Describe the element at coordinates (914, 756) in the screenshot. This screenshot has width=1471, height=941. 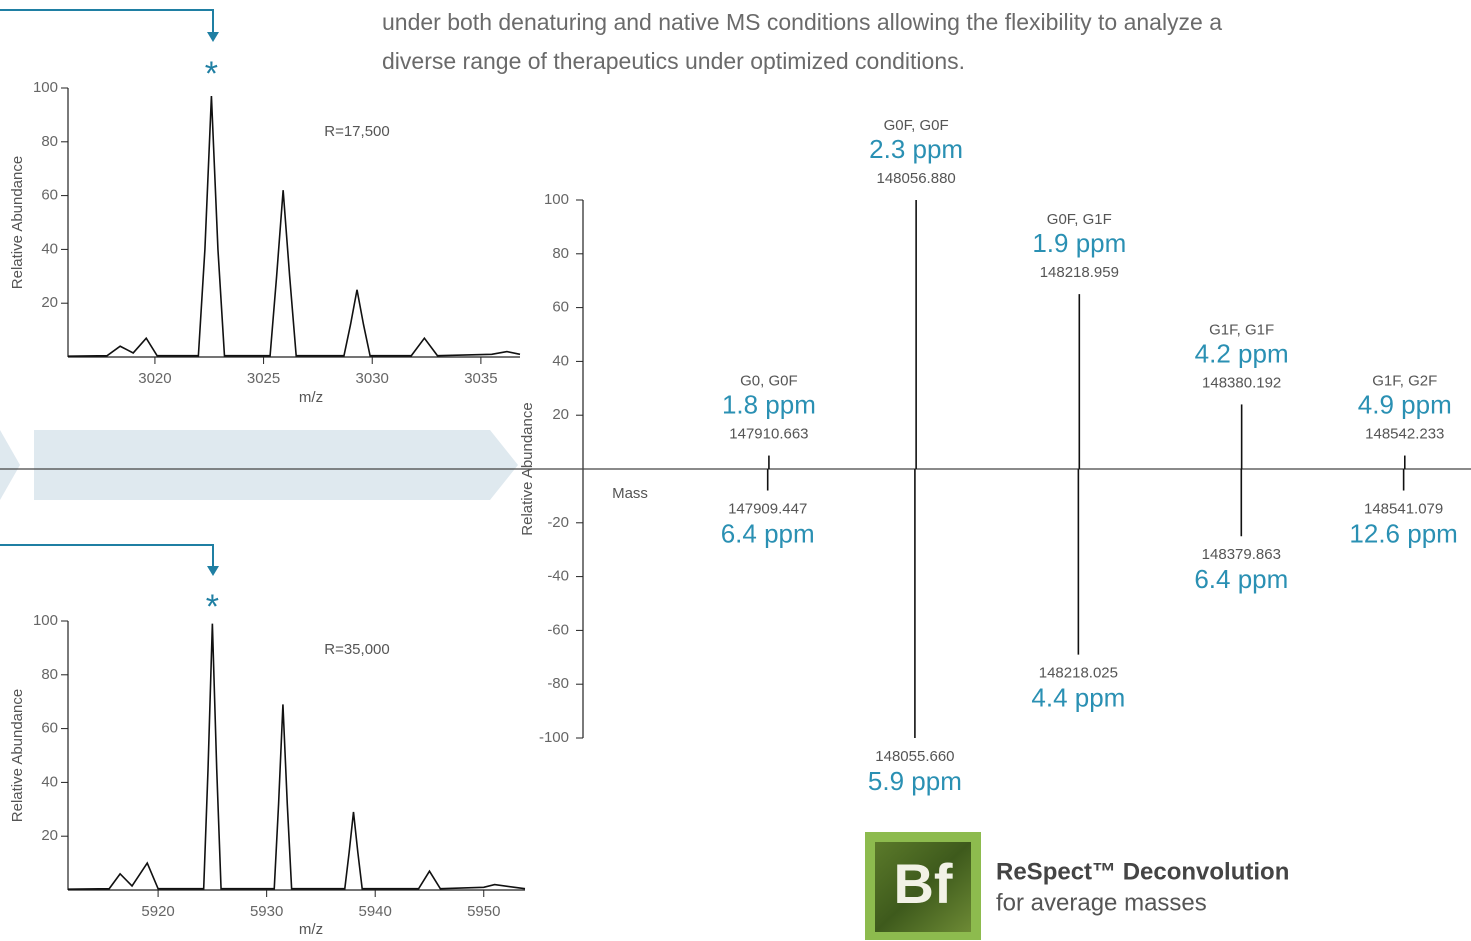
I see `mass-label: 148055.660` at that location.